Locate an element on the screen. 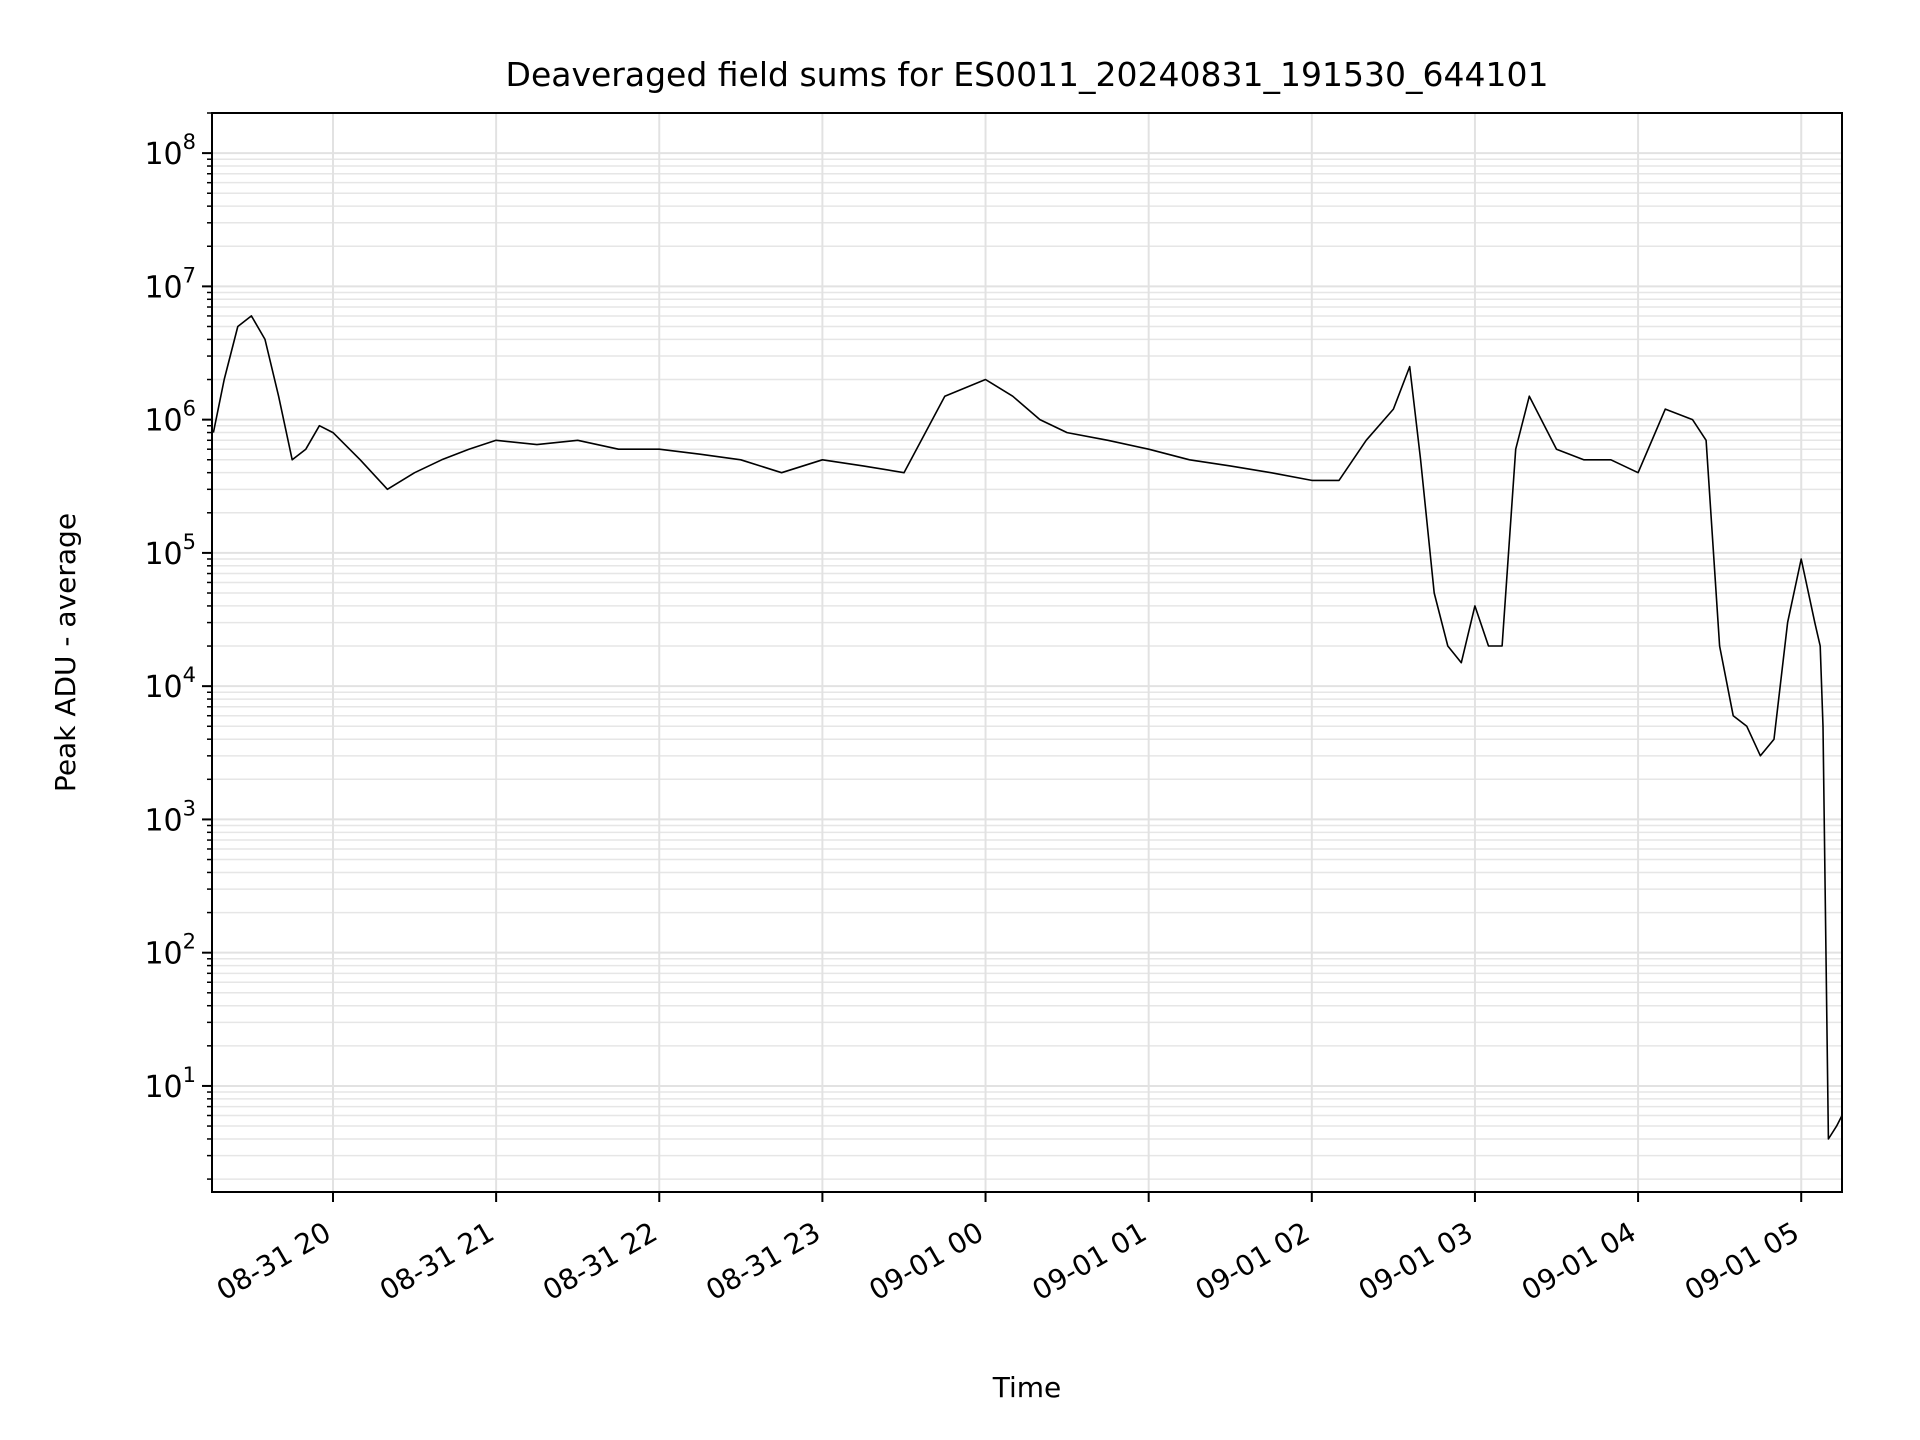 Image resolution: width=1920 pixels, height=1440 pixels. y-tick-label: 10⁵ is located at coordinates (170, 551).